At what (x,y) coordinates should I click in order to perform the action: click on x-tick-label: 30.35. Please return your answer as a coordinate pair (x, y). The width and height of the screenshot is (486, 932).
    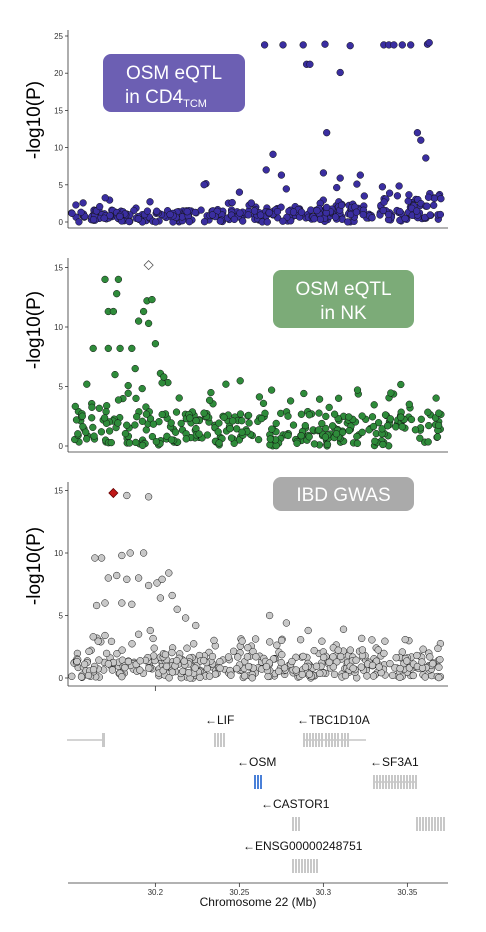
    Looking at the image, I should click on (407, 892).